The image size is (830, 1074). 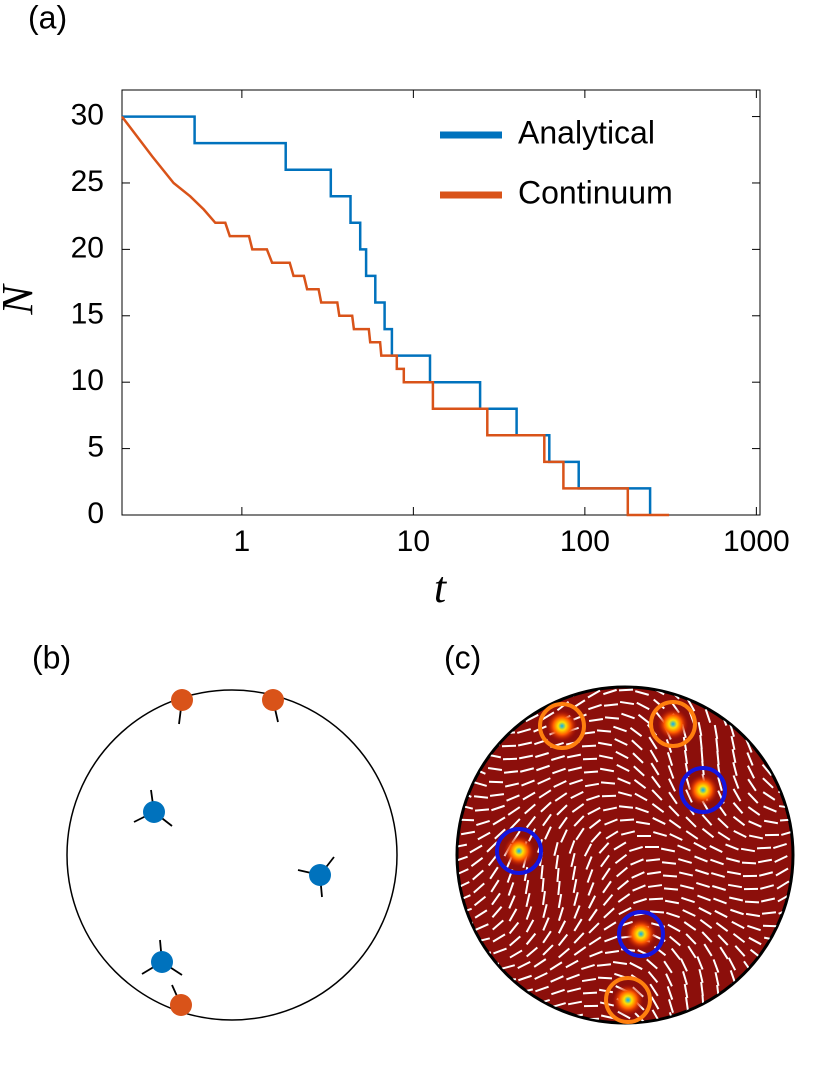 What do you see at coordinates (617, 862) in the screenshot?
I see `orange-rings` at bounding box center [617, 862].